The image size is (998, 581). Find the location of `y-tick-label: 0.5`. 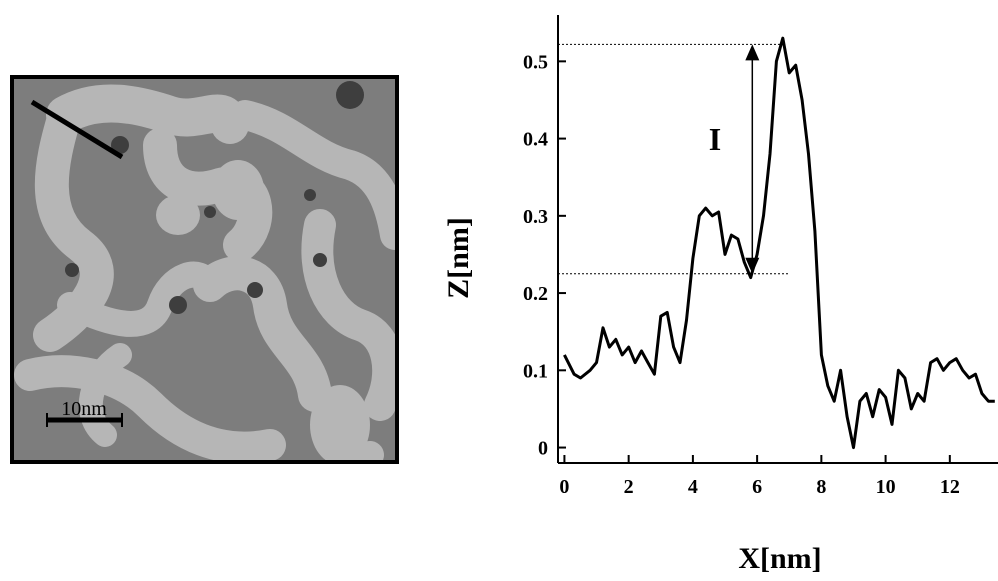

y-tick-label: 0.5 is located at coordinates (535, 62).